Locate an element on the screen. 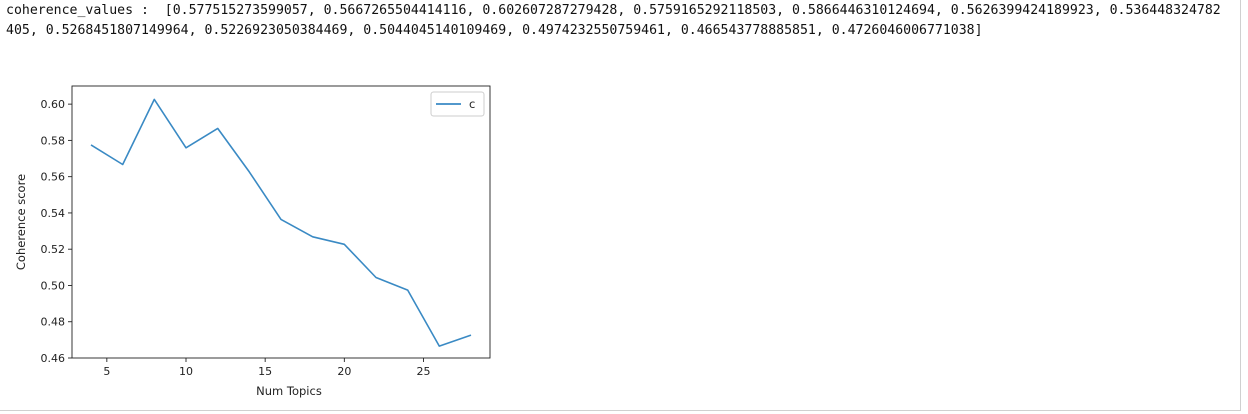  y-tick-label-0.58: 0.58 is located at coordinates (53, 140).